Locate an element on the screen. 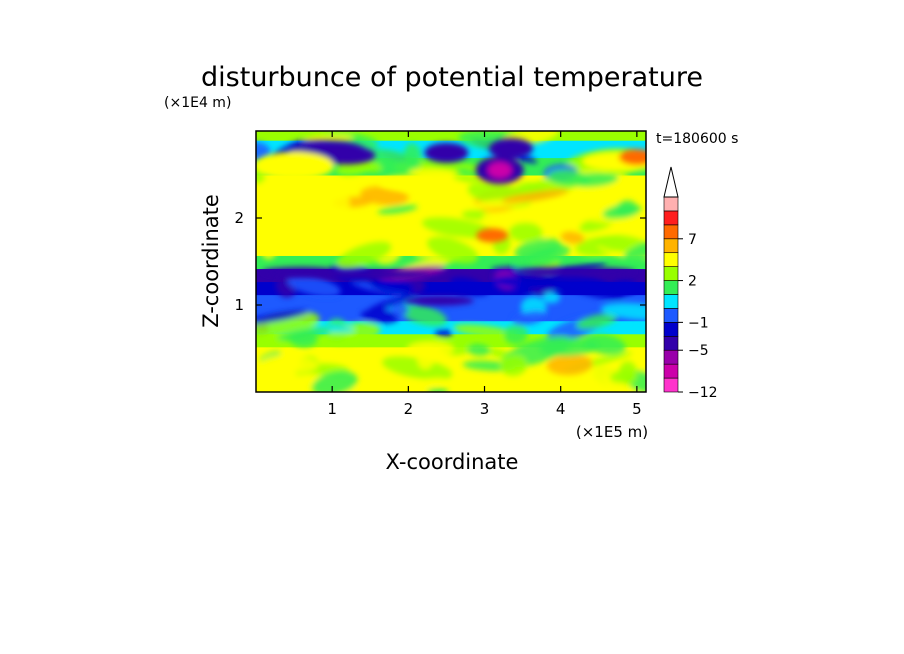  time-label: t=180600 s is located at coordinates (697, 139).